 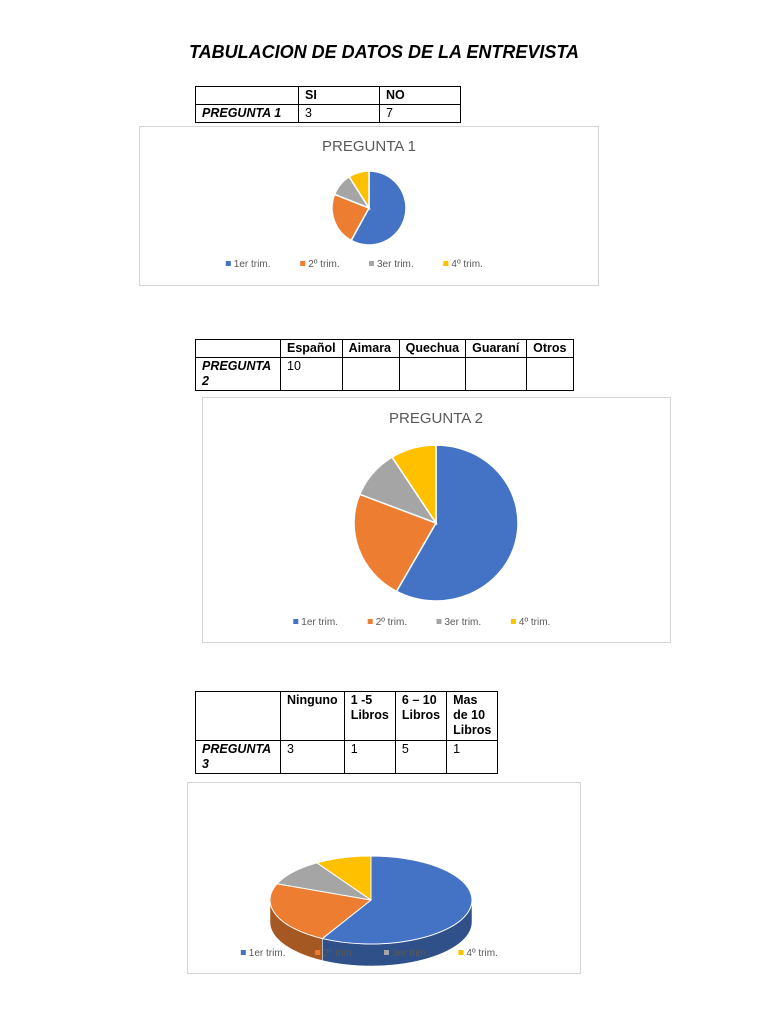 I want to click on table-header-cell: Mas de 10 Libros, so click(x=472, y=716).